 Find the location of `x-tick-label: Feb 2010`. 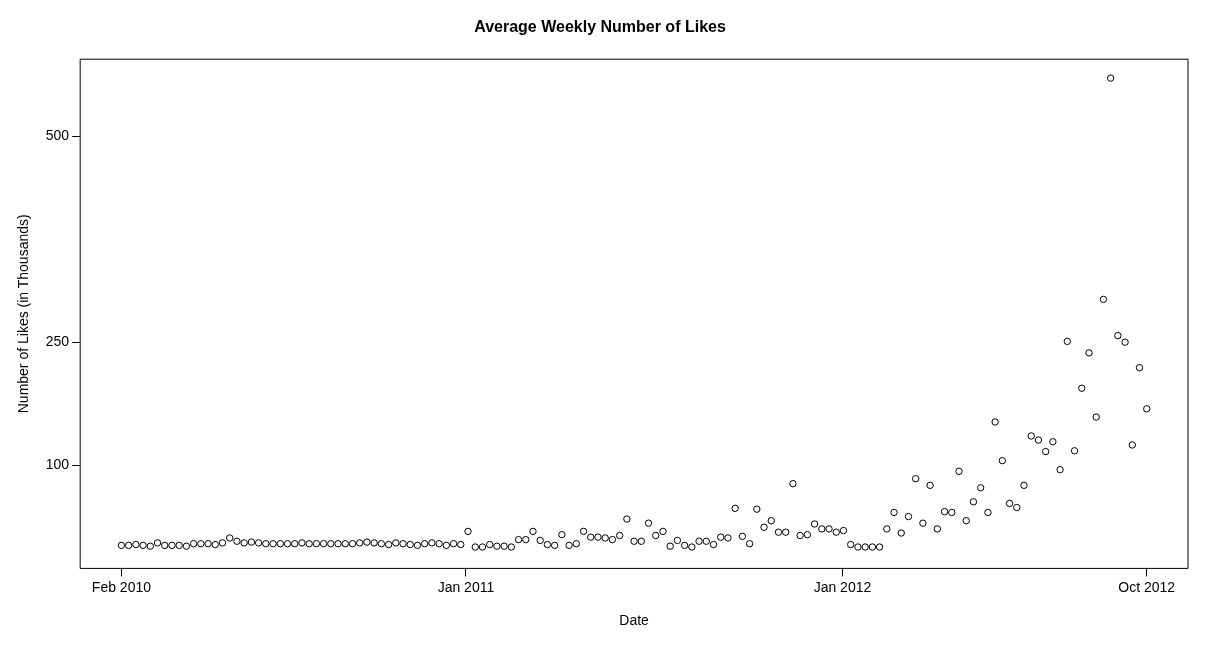

x-tick-label: Feb 2010 is located at coordinates (121, 586).